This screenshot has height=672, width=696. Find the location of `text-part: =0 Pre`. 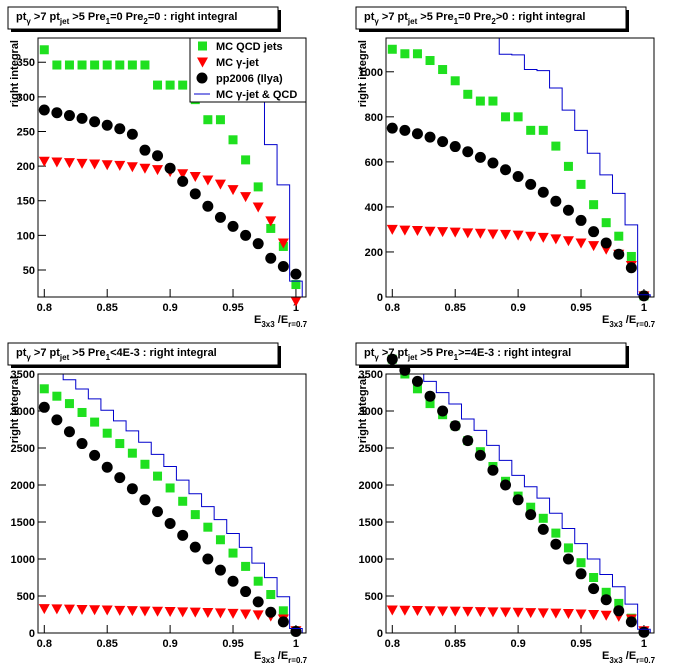

text-part: =0 Pre is located at coordinates (126, 17).